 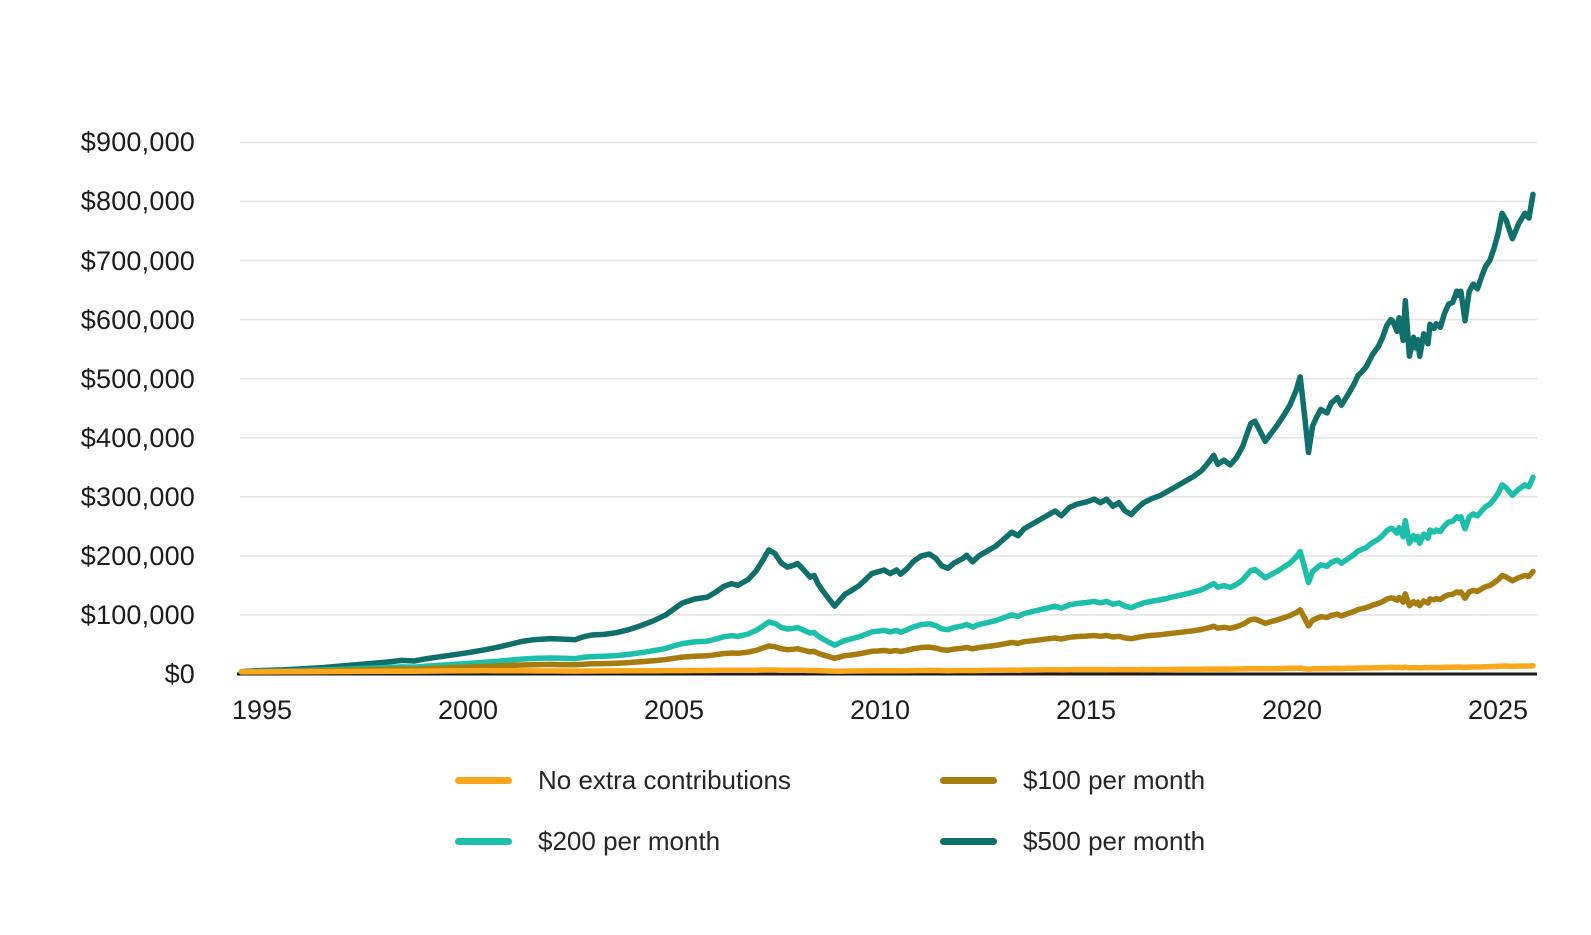 What do you see at coordinates (137, 556) in the screenshot?
I see `y-axis-tick-label: $200,000` at bounding box center [137, 556].